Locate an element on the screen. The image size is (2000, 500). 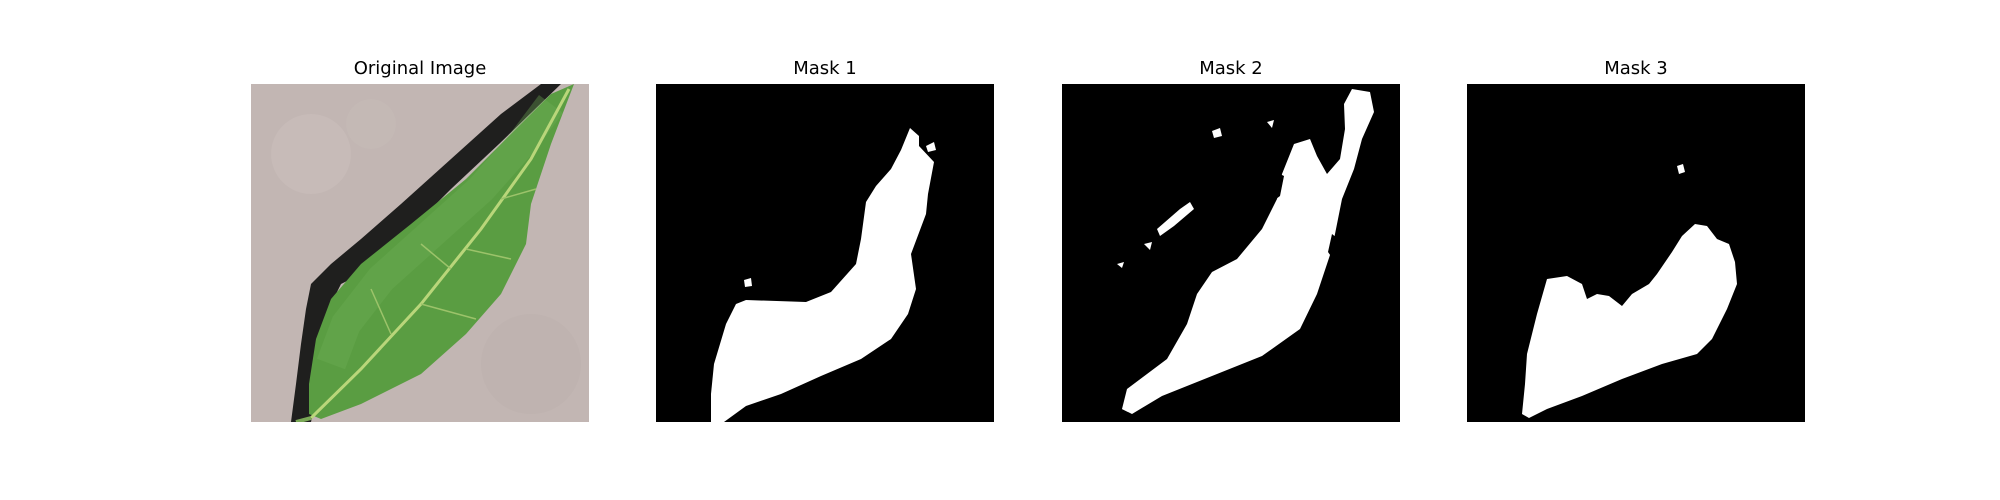
panel-title: Mask 1 is located at coordinates (825, 68).